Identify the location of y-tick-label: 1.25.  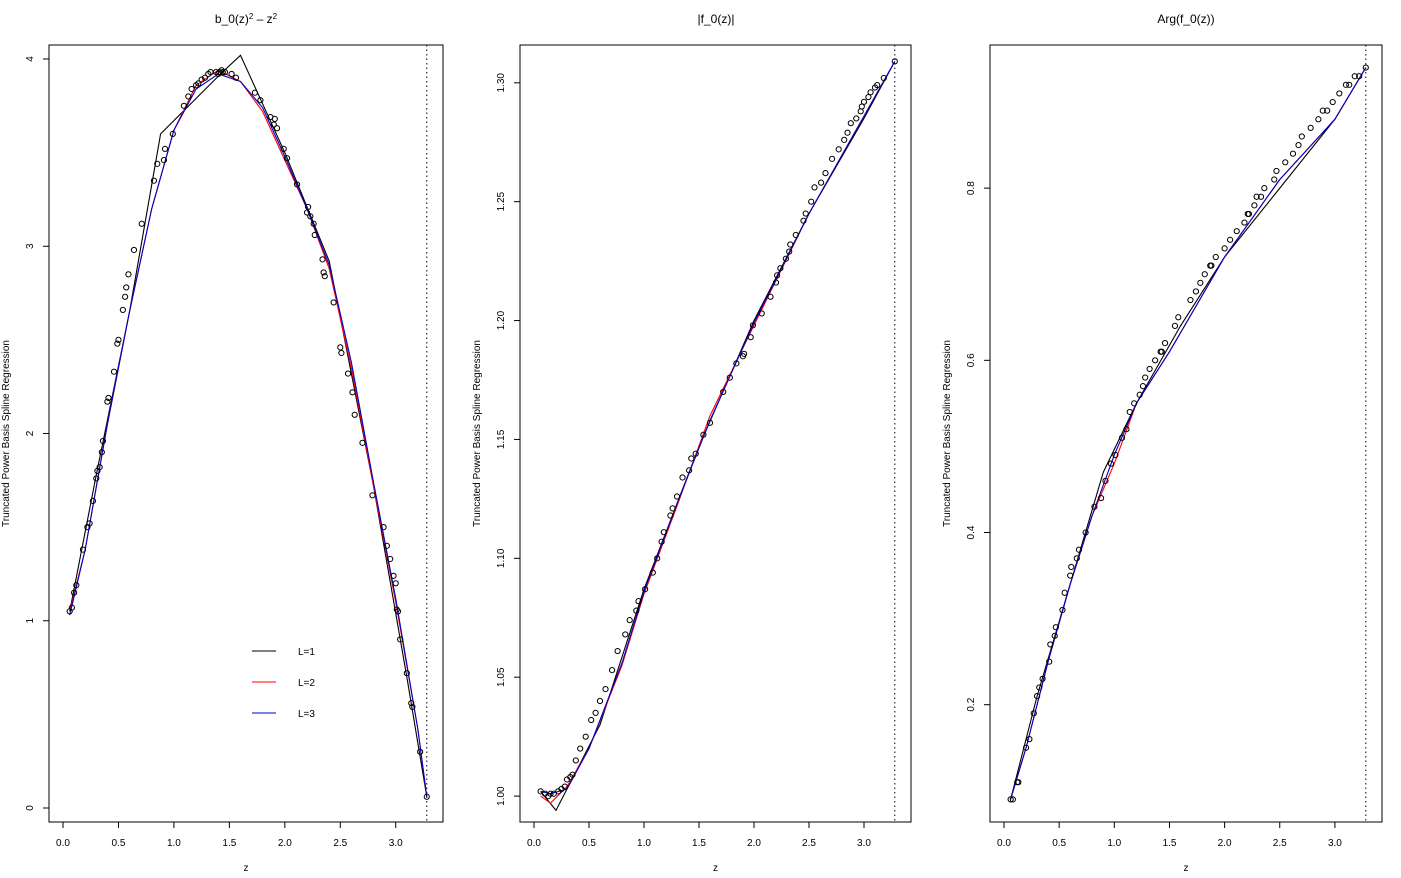
(501, 201).